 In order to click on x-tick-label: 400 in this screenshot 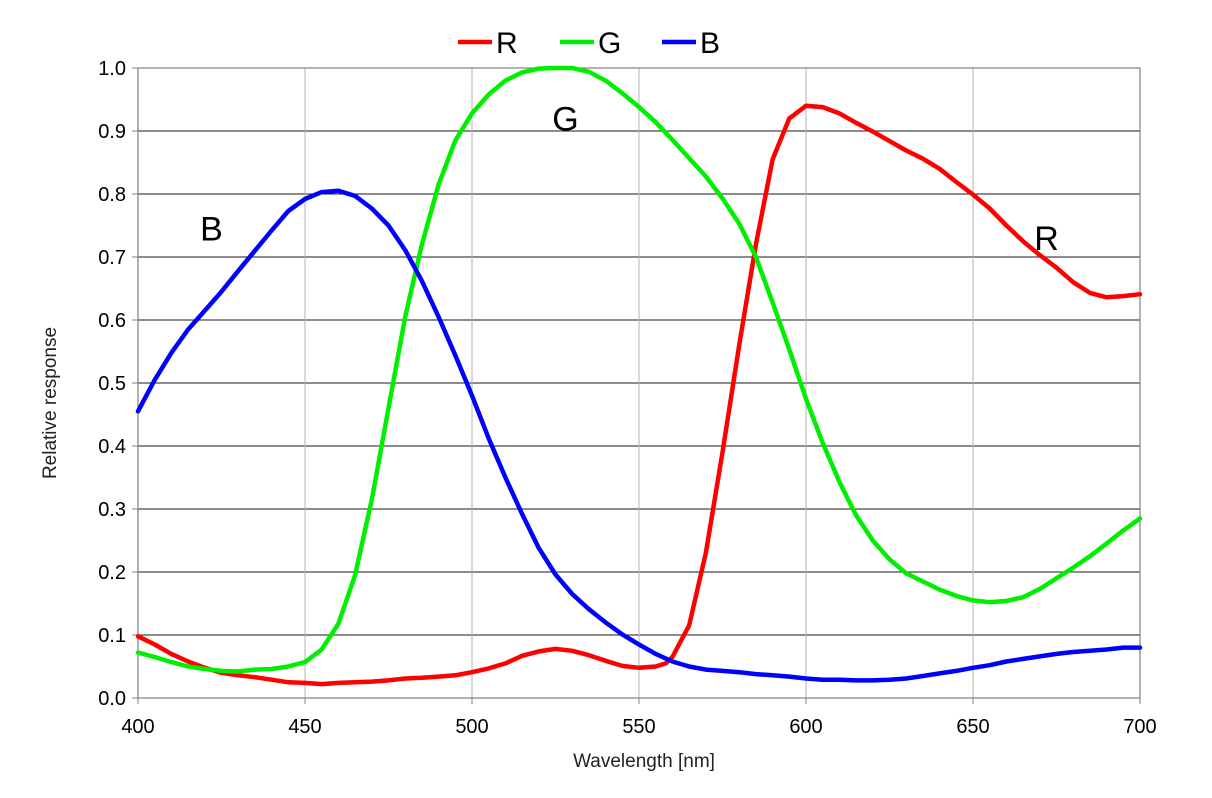, I will do `click(137, 727)`.